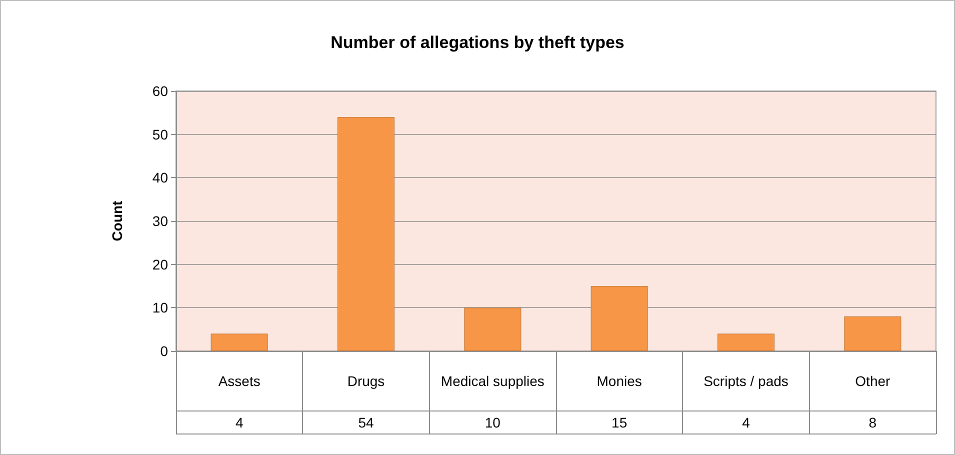  What do you see at coordinates (160, 264) in the screenshot?
I see `y-tick-label: 20` at bounding box center [160, 264].